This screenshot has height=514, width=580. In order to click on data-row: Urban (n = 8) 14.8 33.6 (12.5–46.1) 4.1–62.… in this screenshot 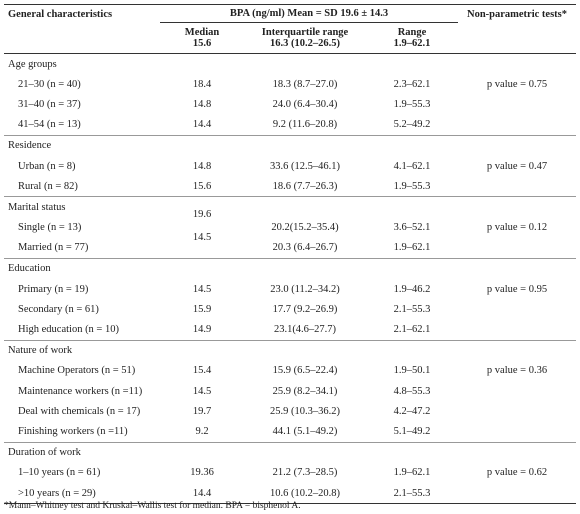, I will do `click(290, 166)`.